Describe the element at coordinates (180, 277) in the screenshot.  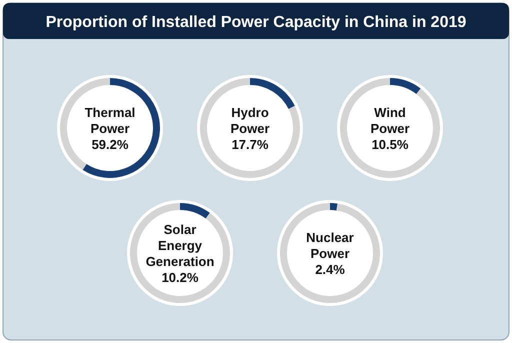
I see `data-label: 10.2%` at that location.